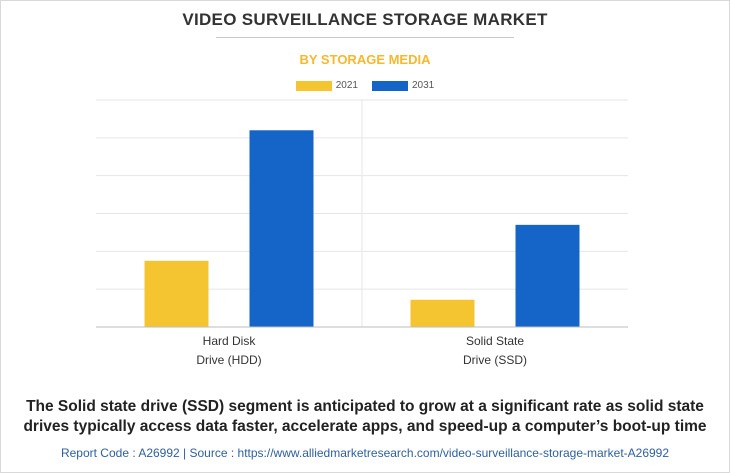 This screenshot has height=473, width=730. I want to click on legend: 2021 2031, so click(365, 85).